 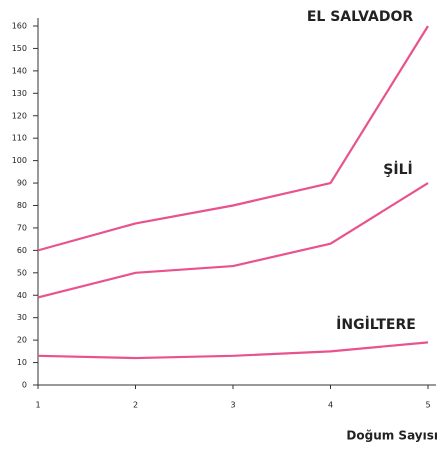 I want to click on y-tick-label: 130, so click(x=19, y=93).